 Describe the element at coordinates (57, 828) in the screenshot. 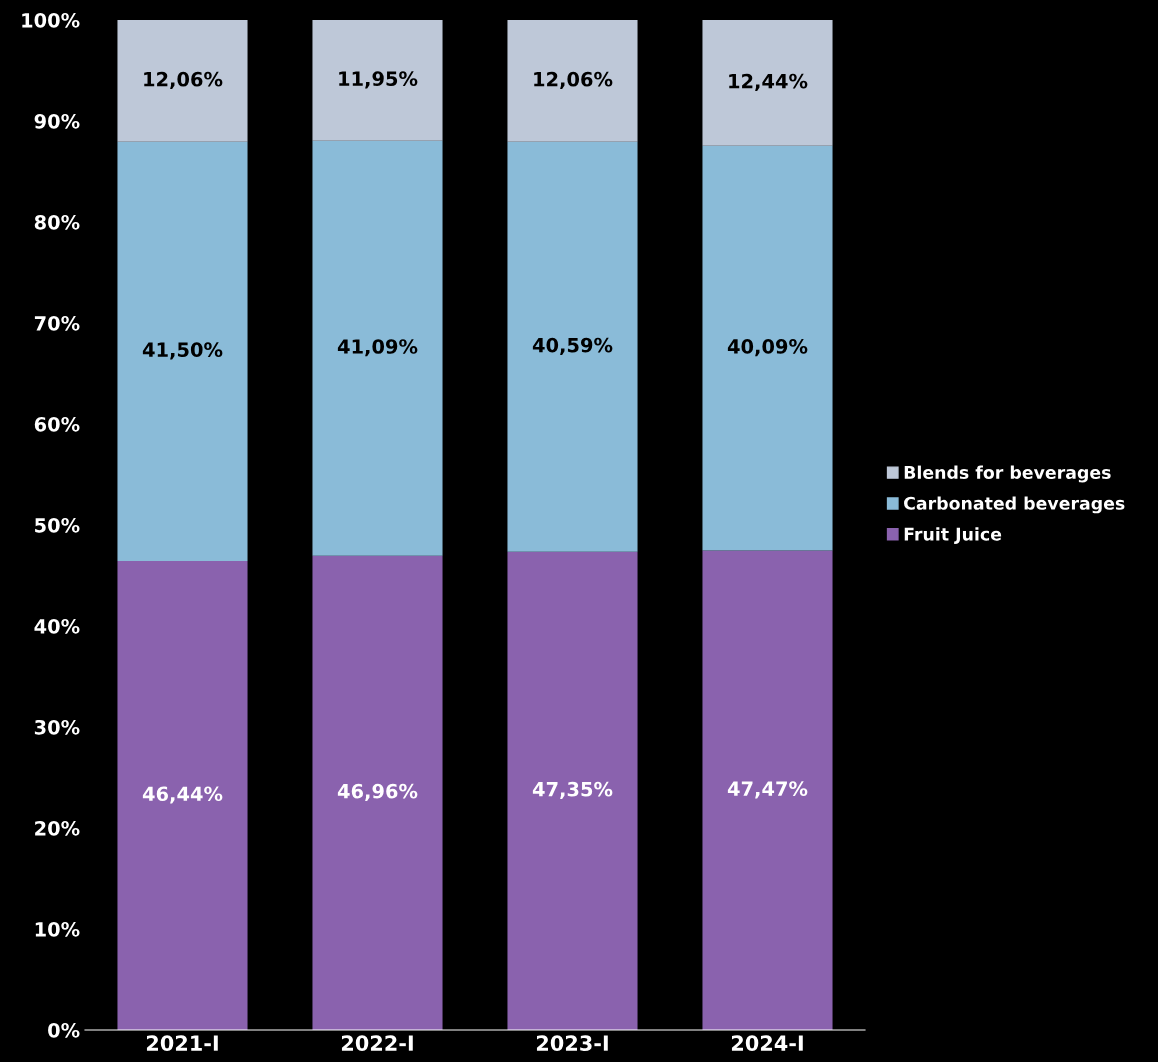

I see `y-tick-label: 20%` at that location.